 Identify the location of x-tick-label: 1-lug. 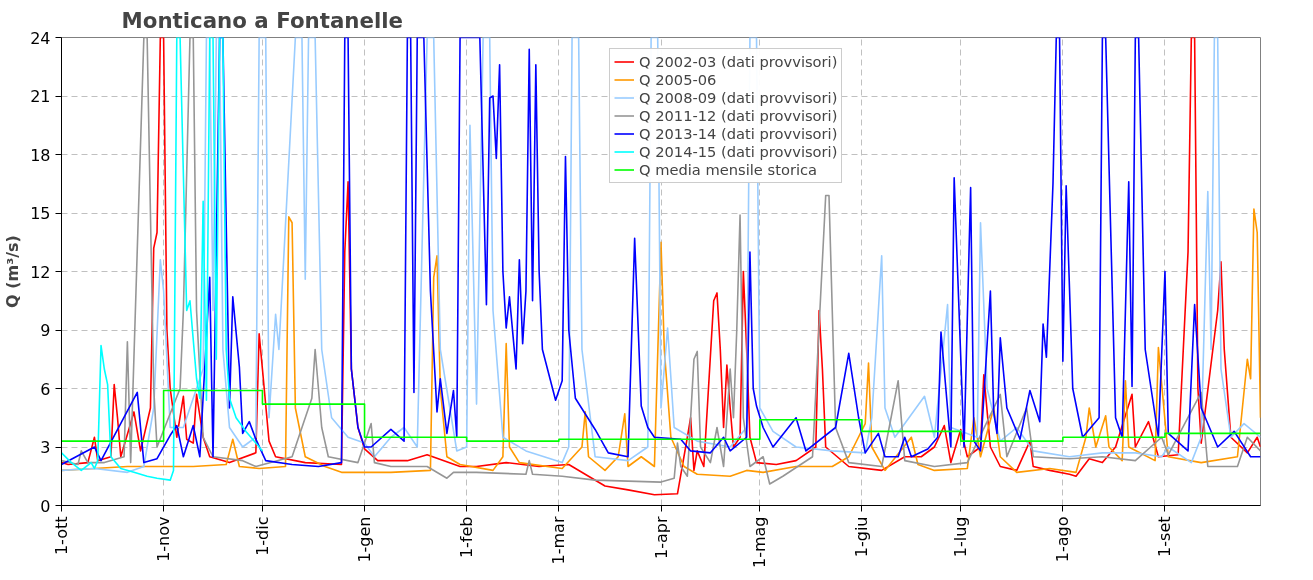
(961, 537).